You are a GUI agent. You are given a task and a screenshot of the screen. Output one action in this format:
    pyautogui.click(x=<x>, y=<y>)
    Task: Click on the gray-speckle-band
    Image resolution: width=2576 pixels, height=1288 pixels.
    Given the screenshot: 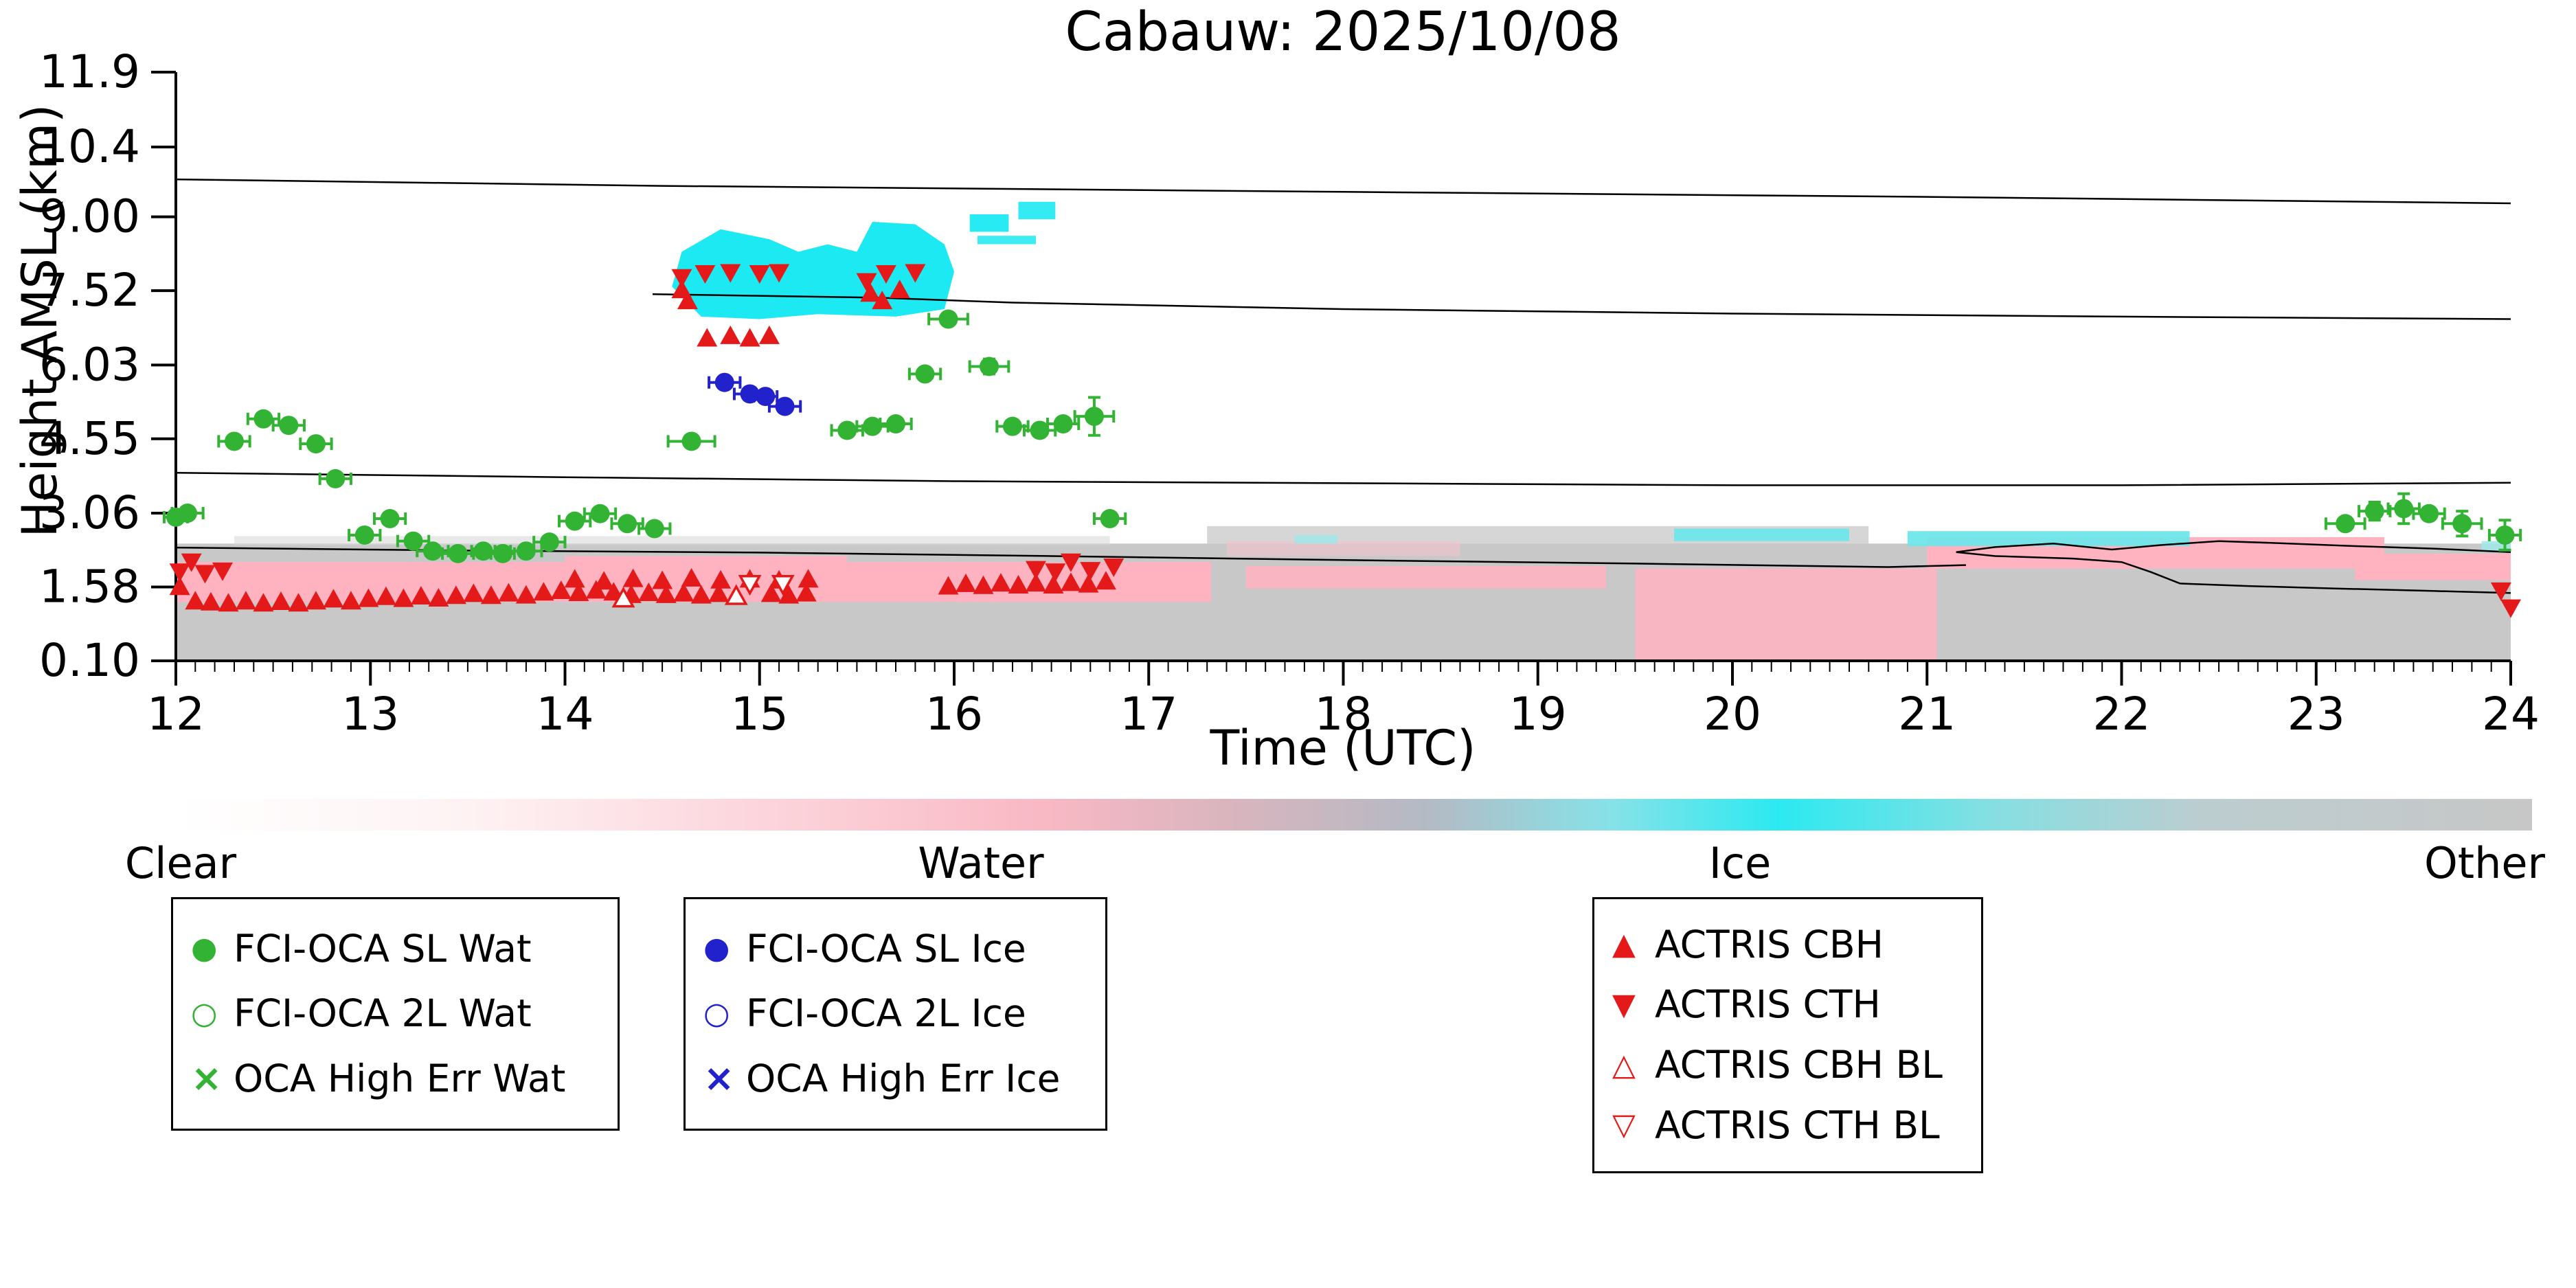 What is the action you would take?
    pyautogui.click(x=672, y=540)
    